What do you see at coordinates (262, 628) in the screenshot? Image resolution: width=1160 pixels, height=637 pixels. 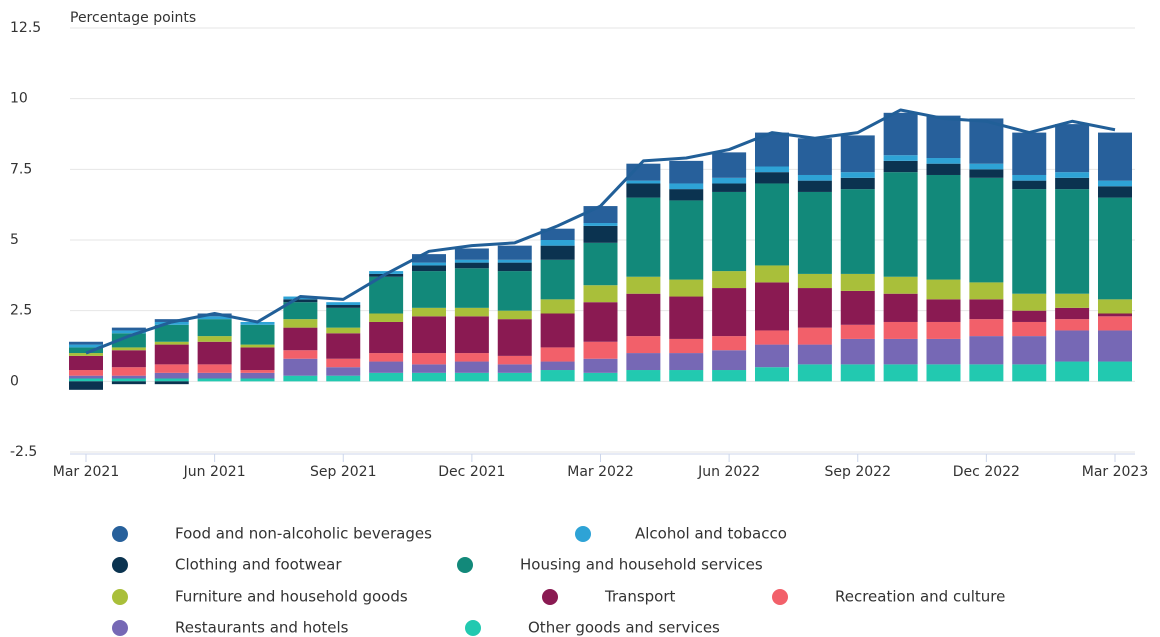 I see `legend-label: Restaurants and hotels` at bounding box center [262, 628].